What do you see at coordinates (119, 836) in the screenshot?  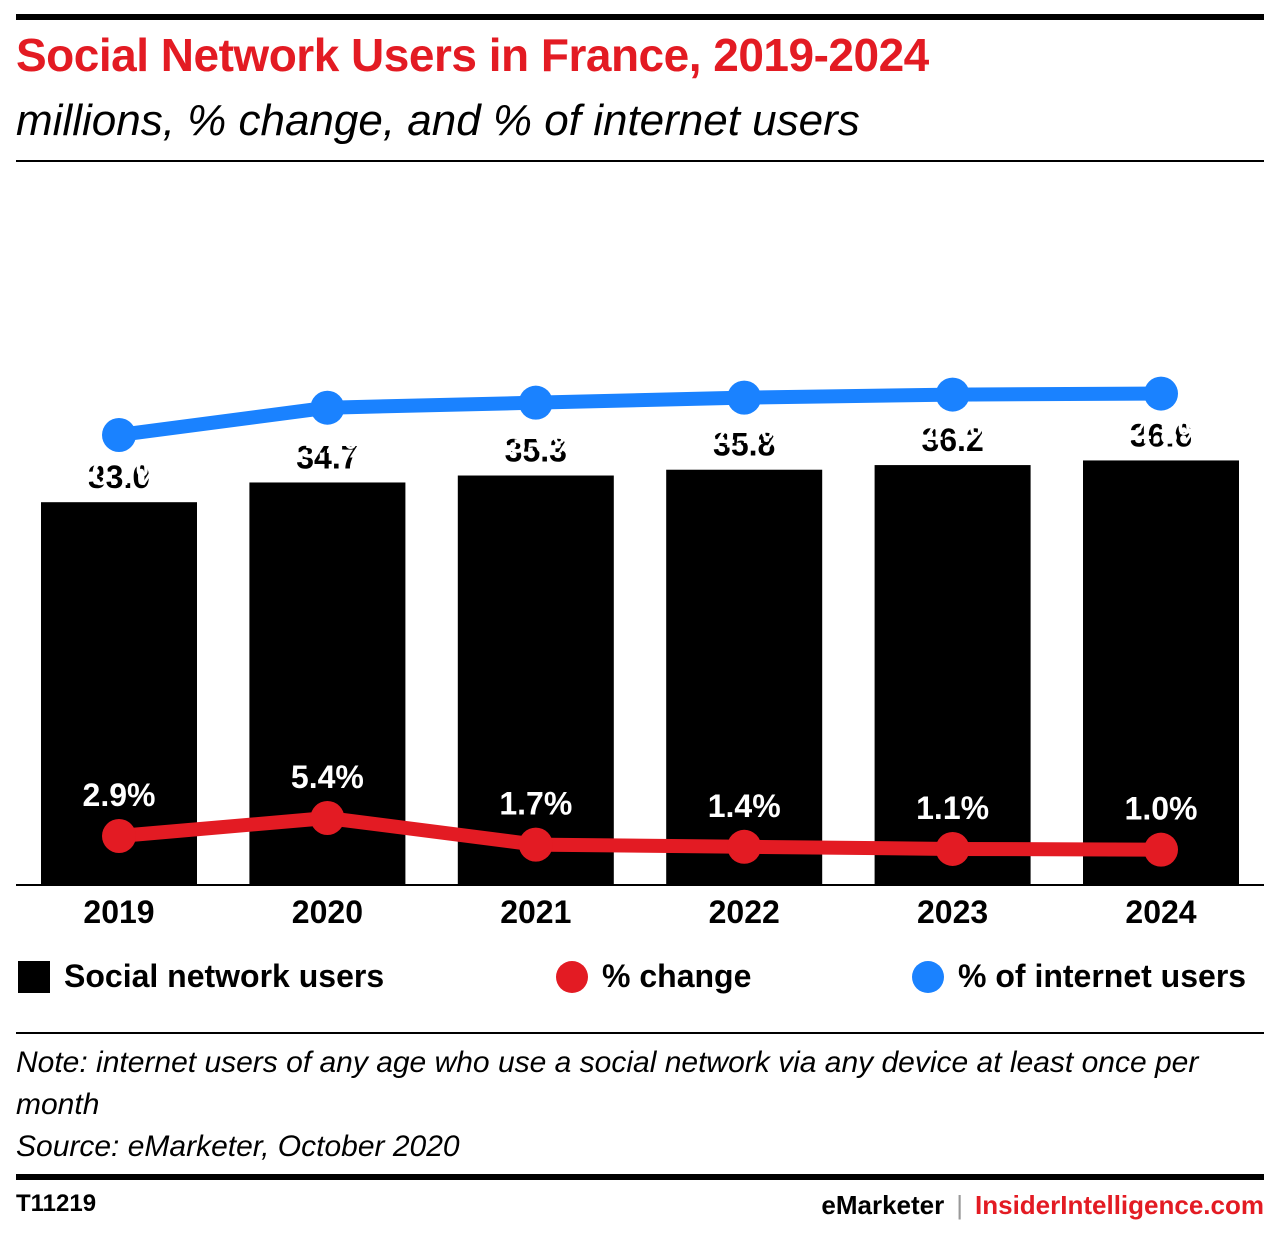 I see `change-point-2019` at bounding box center [119, 836].